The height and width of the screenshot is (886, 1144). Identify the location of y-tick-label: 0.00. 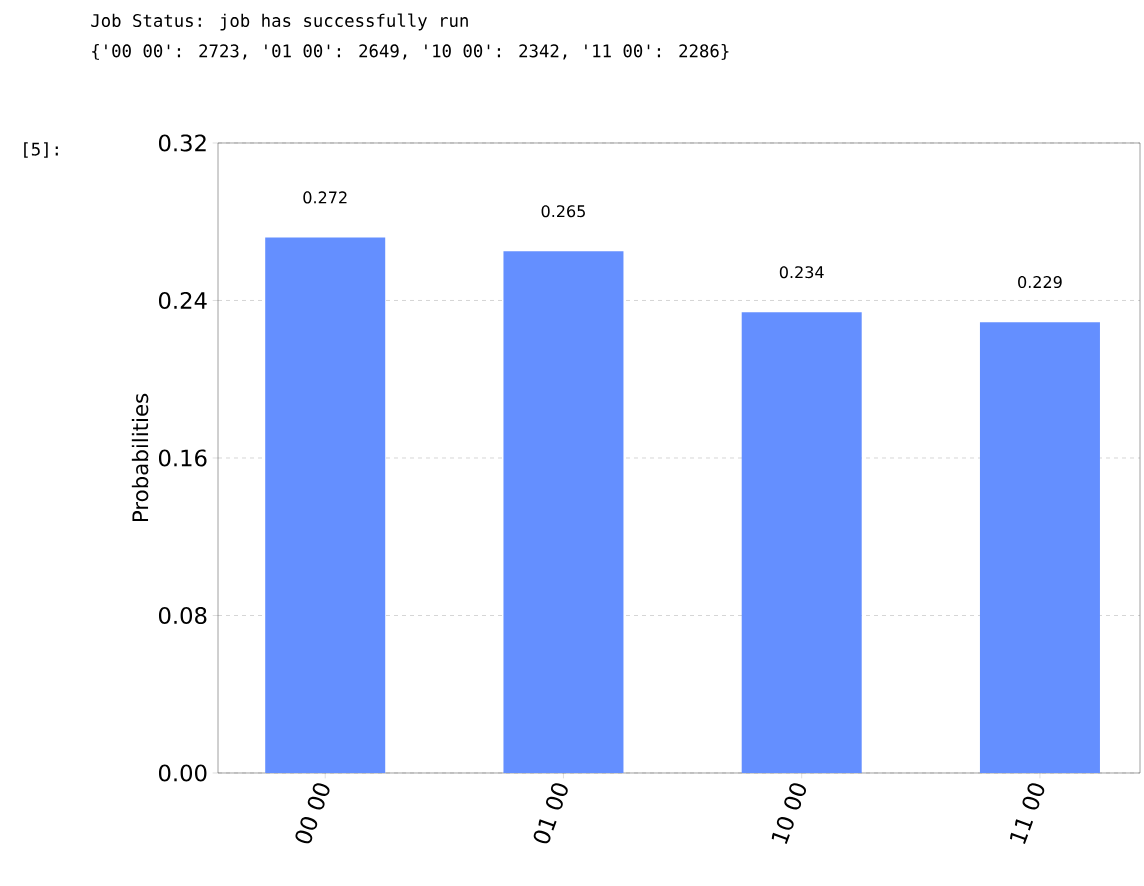
(182, 773).